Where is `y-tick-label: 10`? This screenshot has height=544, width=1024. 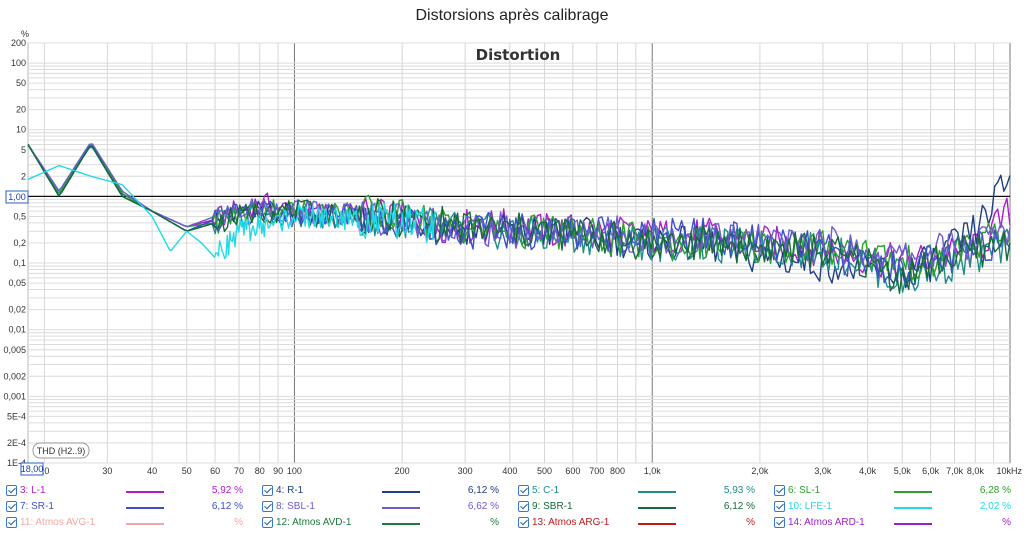
y-tick-label: 10 is located at coordinates (21, 130).